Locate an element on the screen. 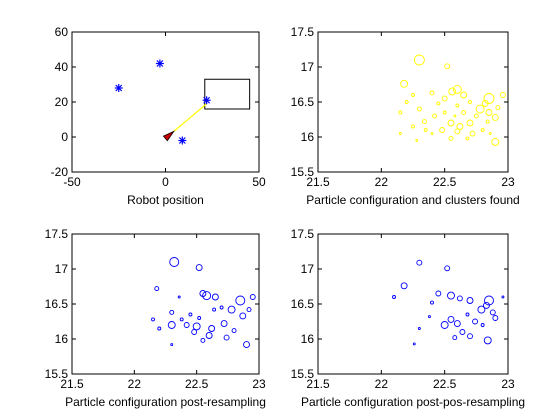 Image resolution: width=560 pixels, height=420 pixels. x-tick-label: -50 is located at coordinates (72, 182).